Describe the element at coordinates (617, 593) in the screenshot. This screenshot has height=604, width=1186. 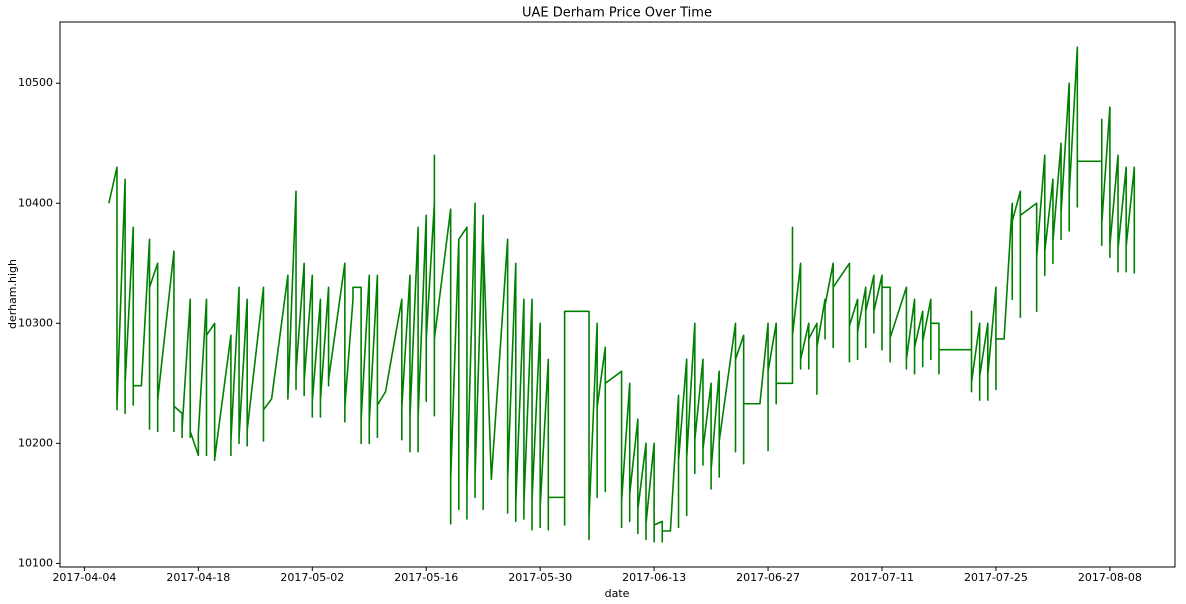
I see `x-axis-label: date` at that location.